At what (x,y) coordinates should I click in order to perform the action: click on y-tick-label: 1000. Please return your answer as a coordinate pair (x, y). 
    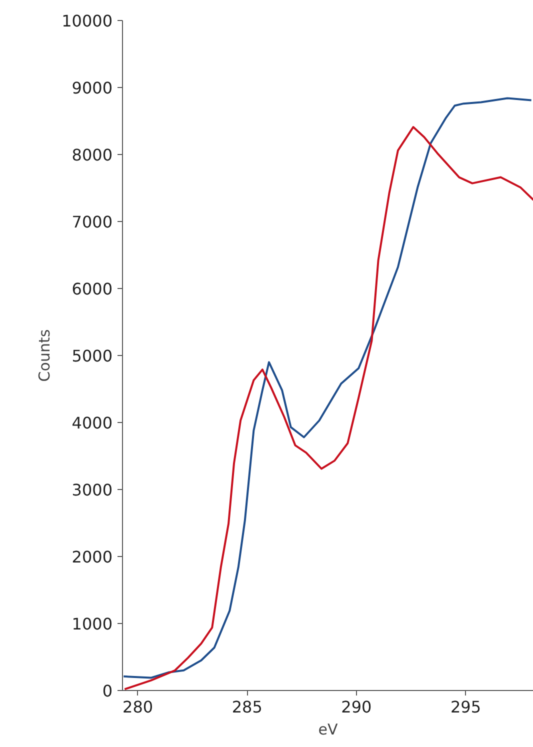
    Looking at the image, I should click on (92, 624).